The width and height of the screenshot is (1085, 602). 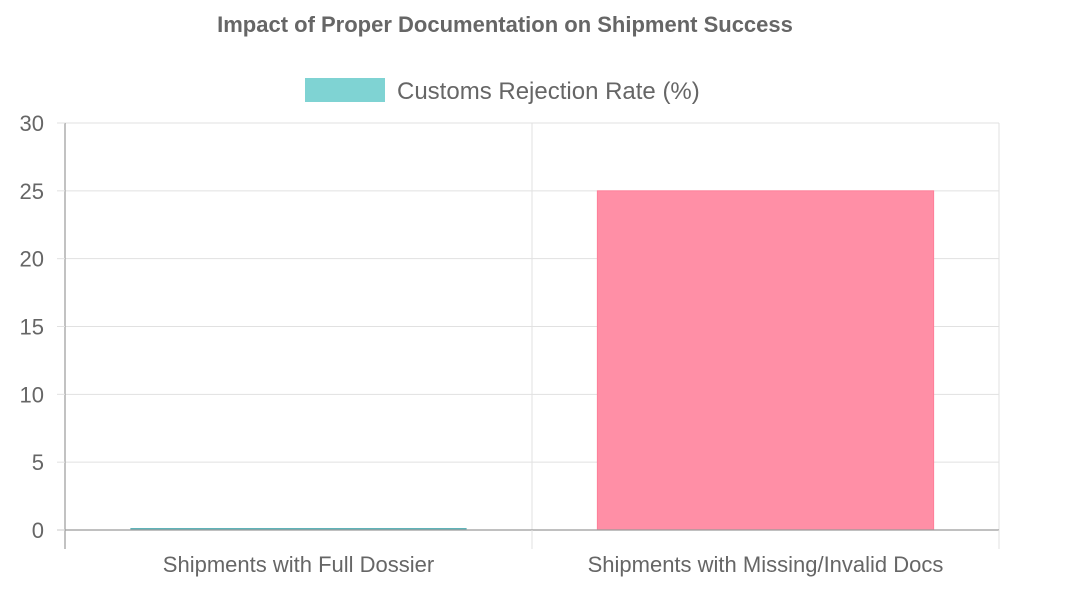 I want to click on y-tick-label: 20, so click(x=32, y=259).